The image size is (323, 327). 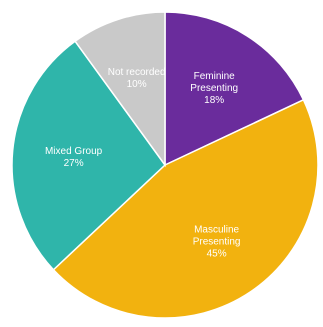 I want to click on pie-slice-label-2: Mixed Group 27%, so click(x=74, y=157).